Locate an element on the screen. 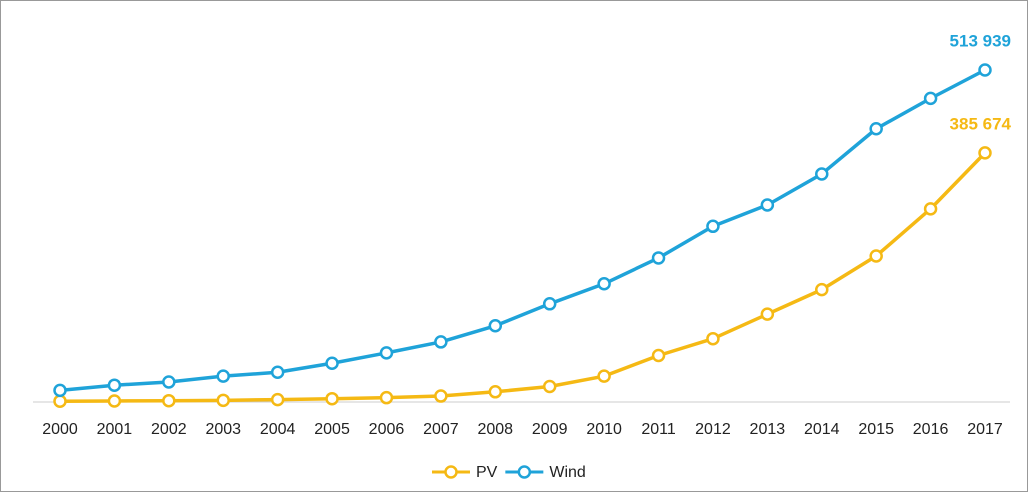  x-tick-label: 2009 is located at coordinates (550, 429).